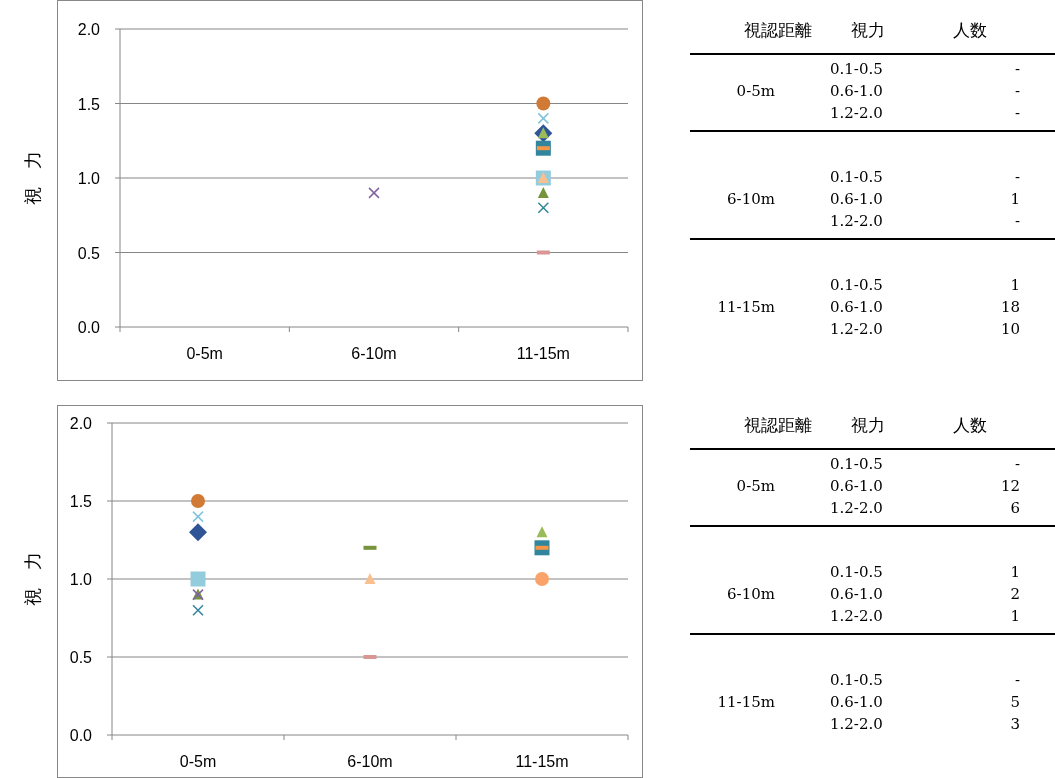 This screenshot has height=778, width=1055. I want to click on text: 10, so click(1010, 329).